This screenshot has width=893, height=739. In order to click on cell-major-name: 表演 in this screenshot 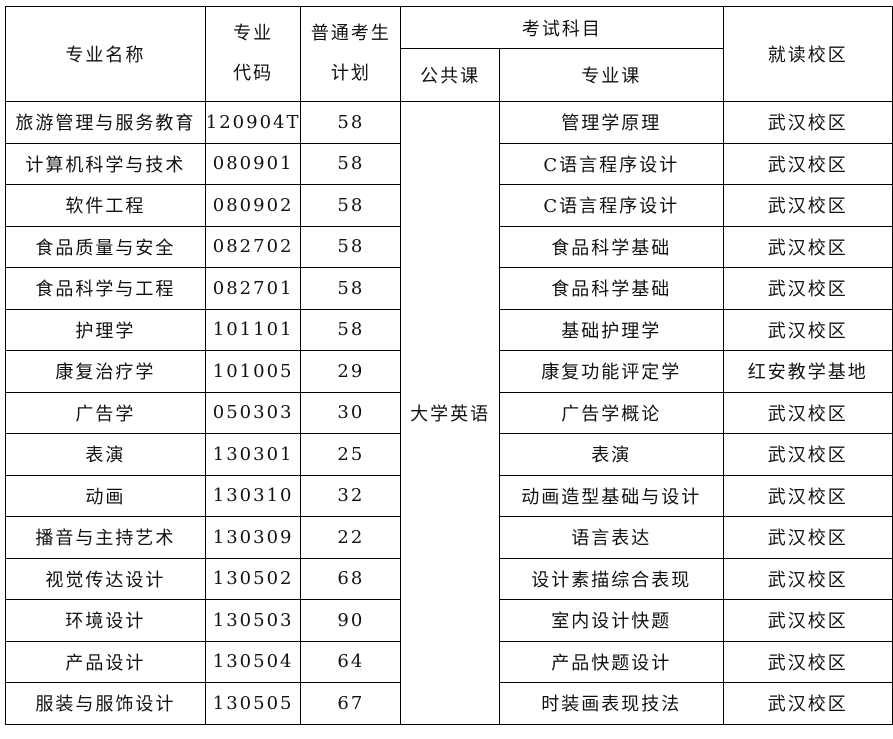, I will do `click(105, 454)`.